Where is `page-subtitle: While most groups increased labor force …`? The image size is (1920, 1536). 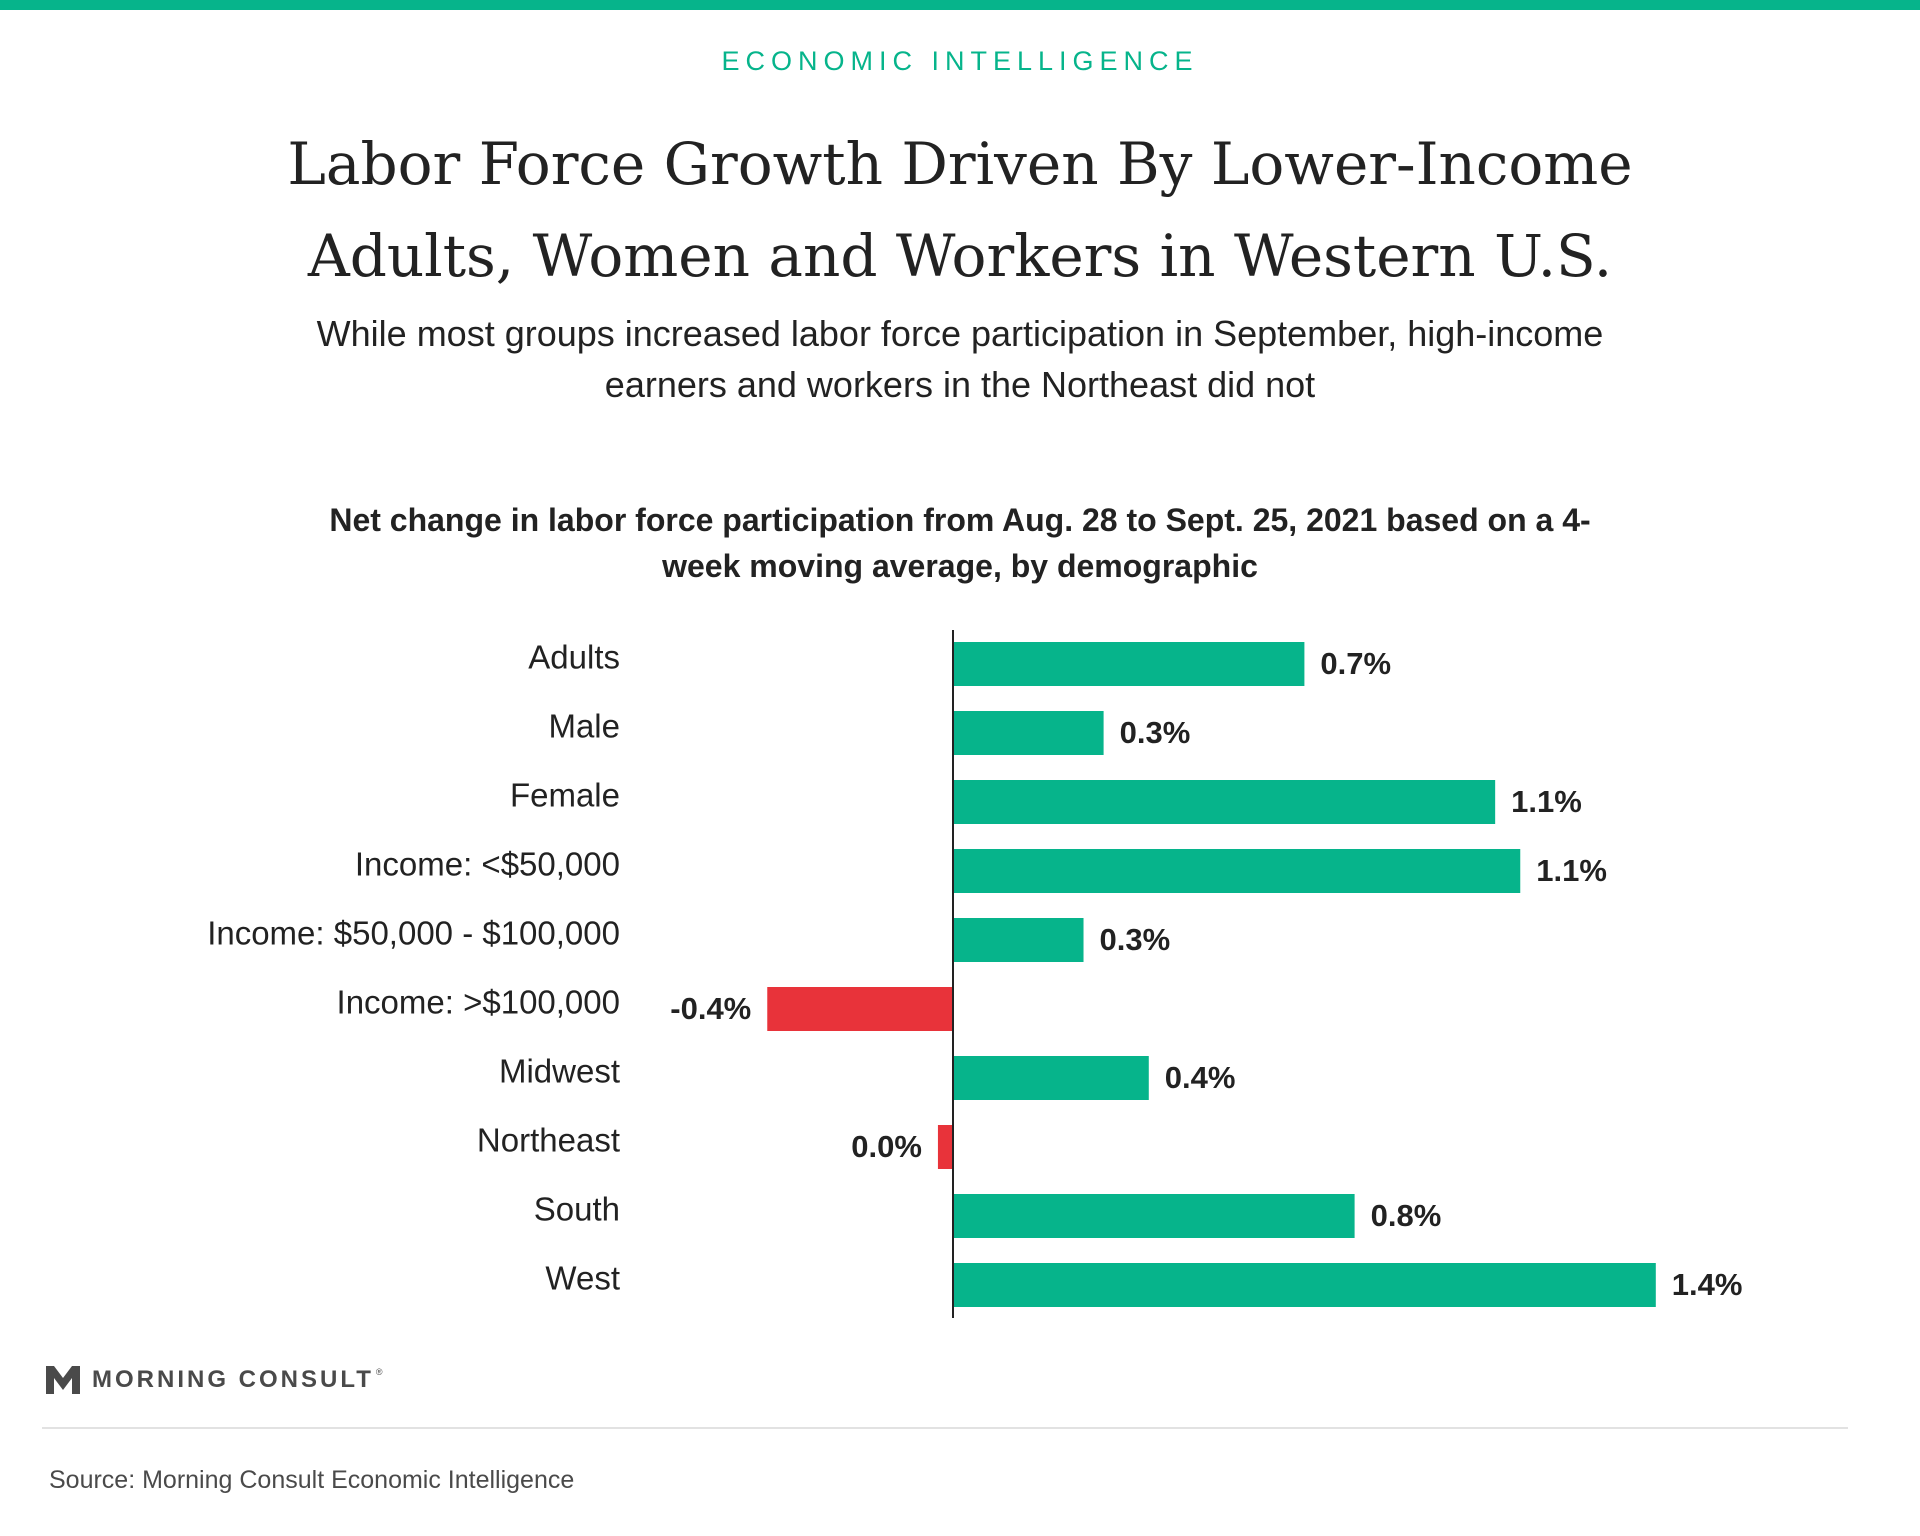
page-subtitle: While most groups increased labor force … is located at coordinates (960, 359).